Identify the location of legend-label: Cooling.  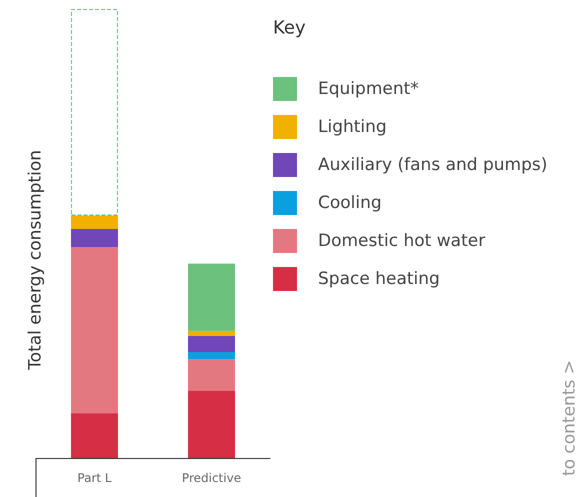
(350, 203).